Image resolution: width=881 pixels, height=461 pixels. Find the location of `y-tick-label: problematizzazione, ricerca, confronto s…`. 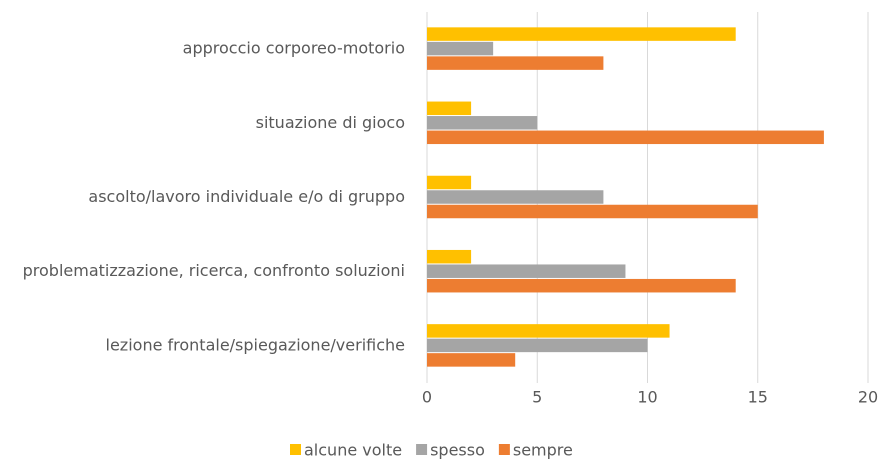

y-tick-label: problematizzazione, ricerca, confronto s… is located at coordinates (214, 270).